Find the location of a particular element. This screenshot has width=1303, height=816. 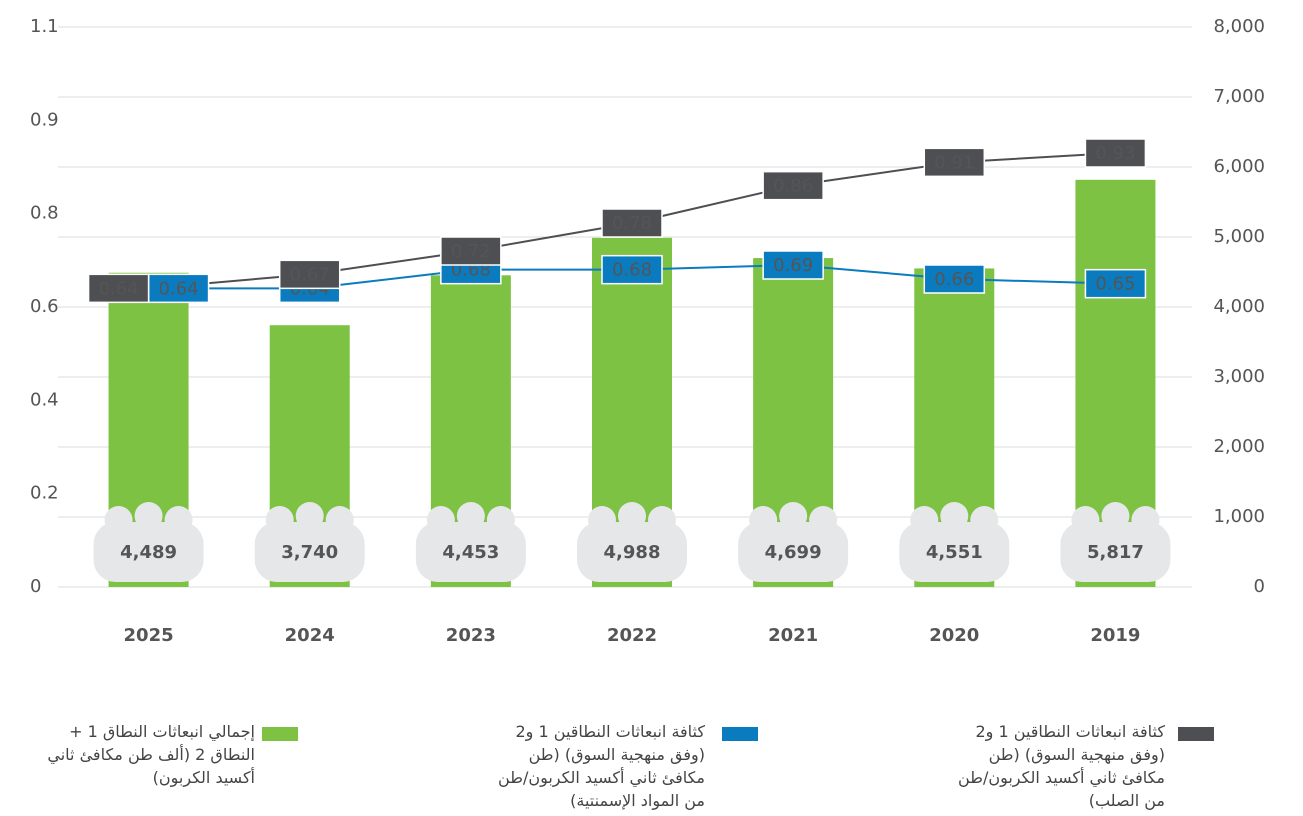

value-label: 4,489 is located at coordinates (148, 542).